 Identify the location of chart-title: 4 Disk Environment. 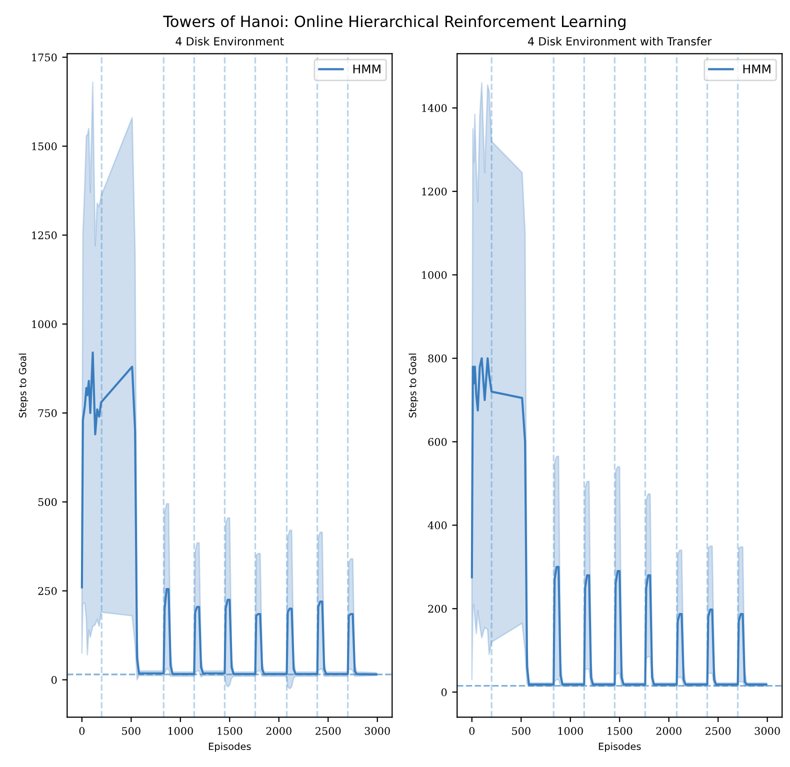
(230, 41).